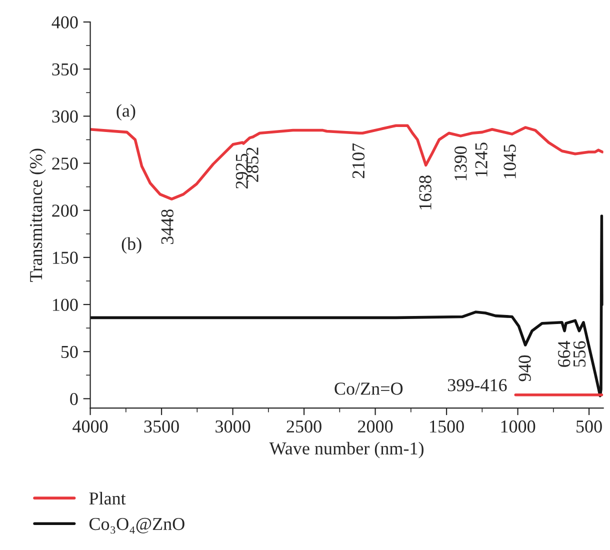  Describe the element at coordinates (90, 426) in the screenshot. I see `x-tick-label: 4000` at that location.